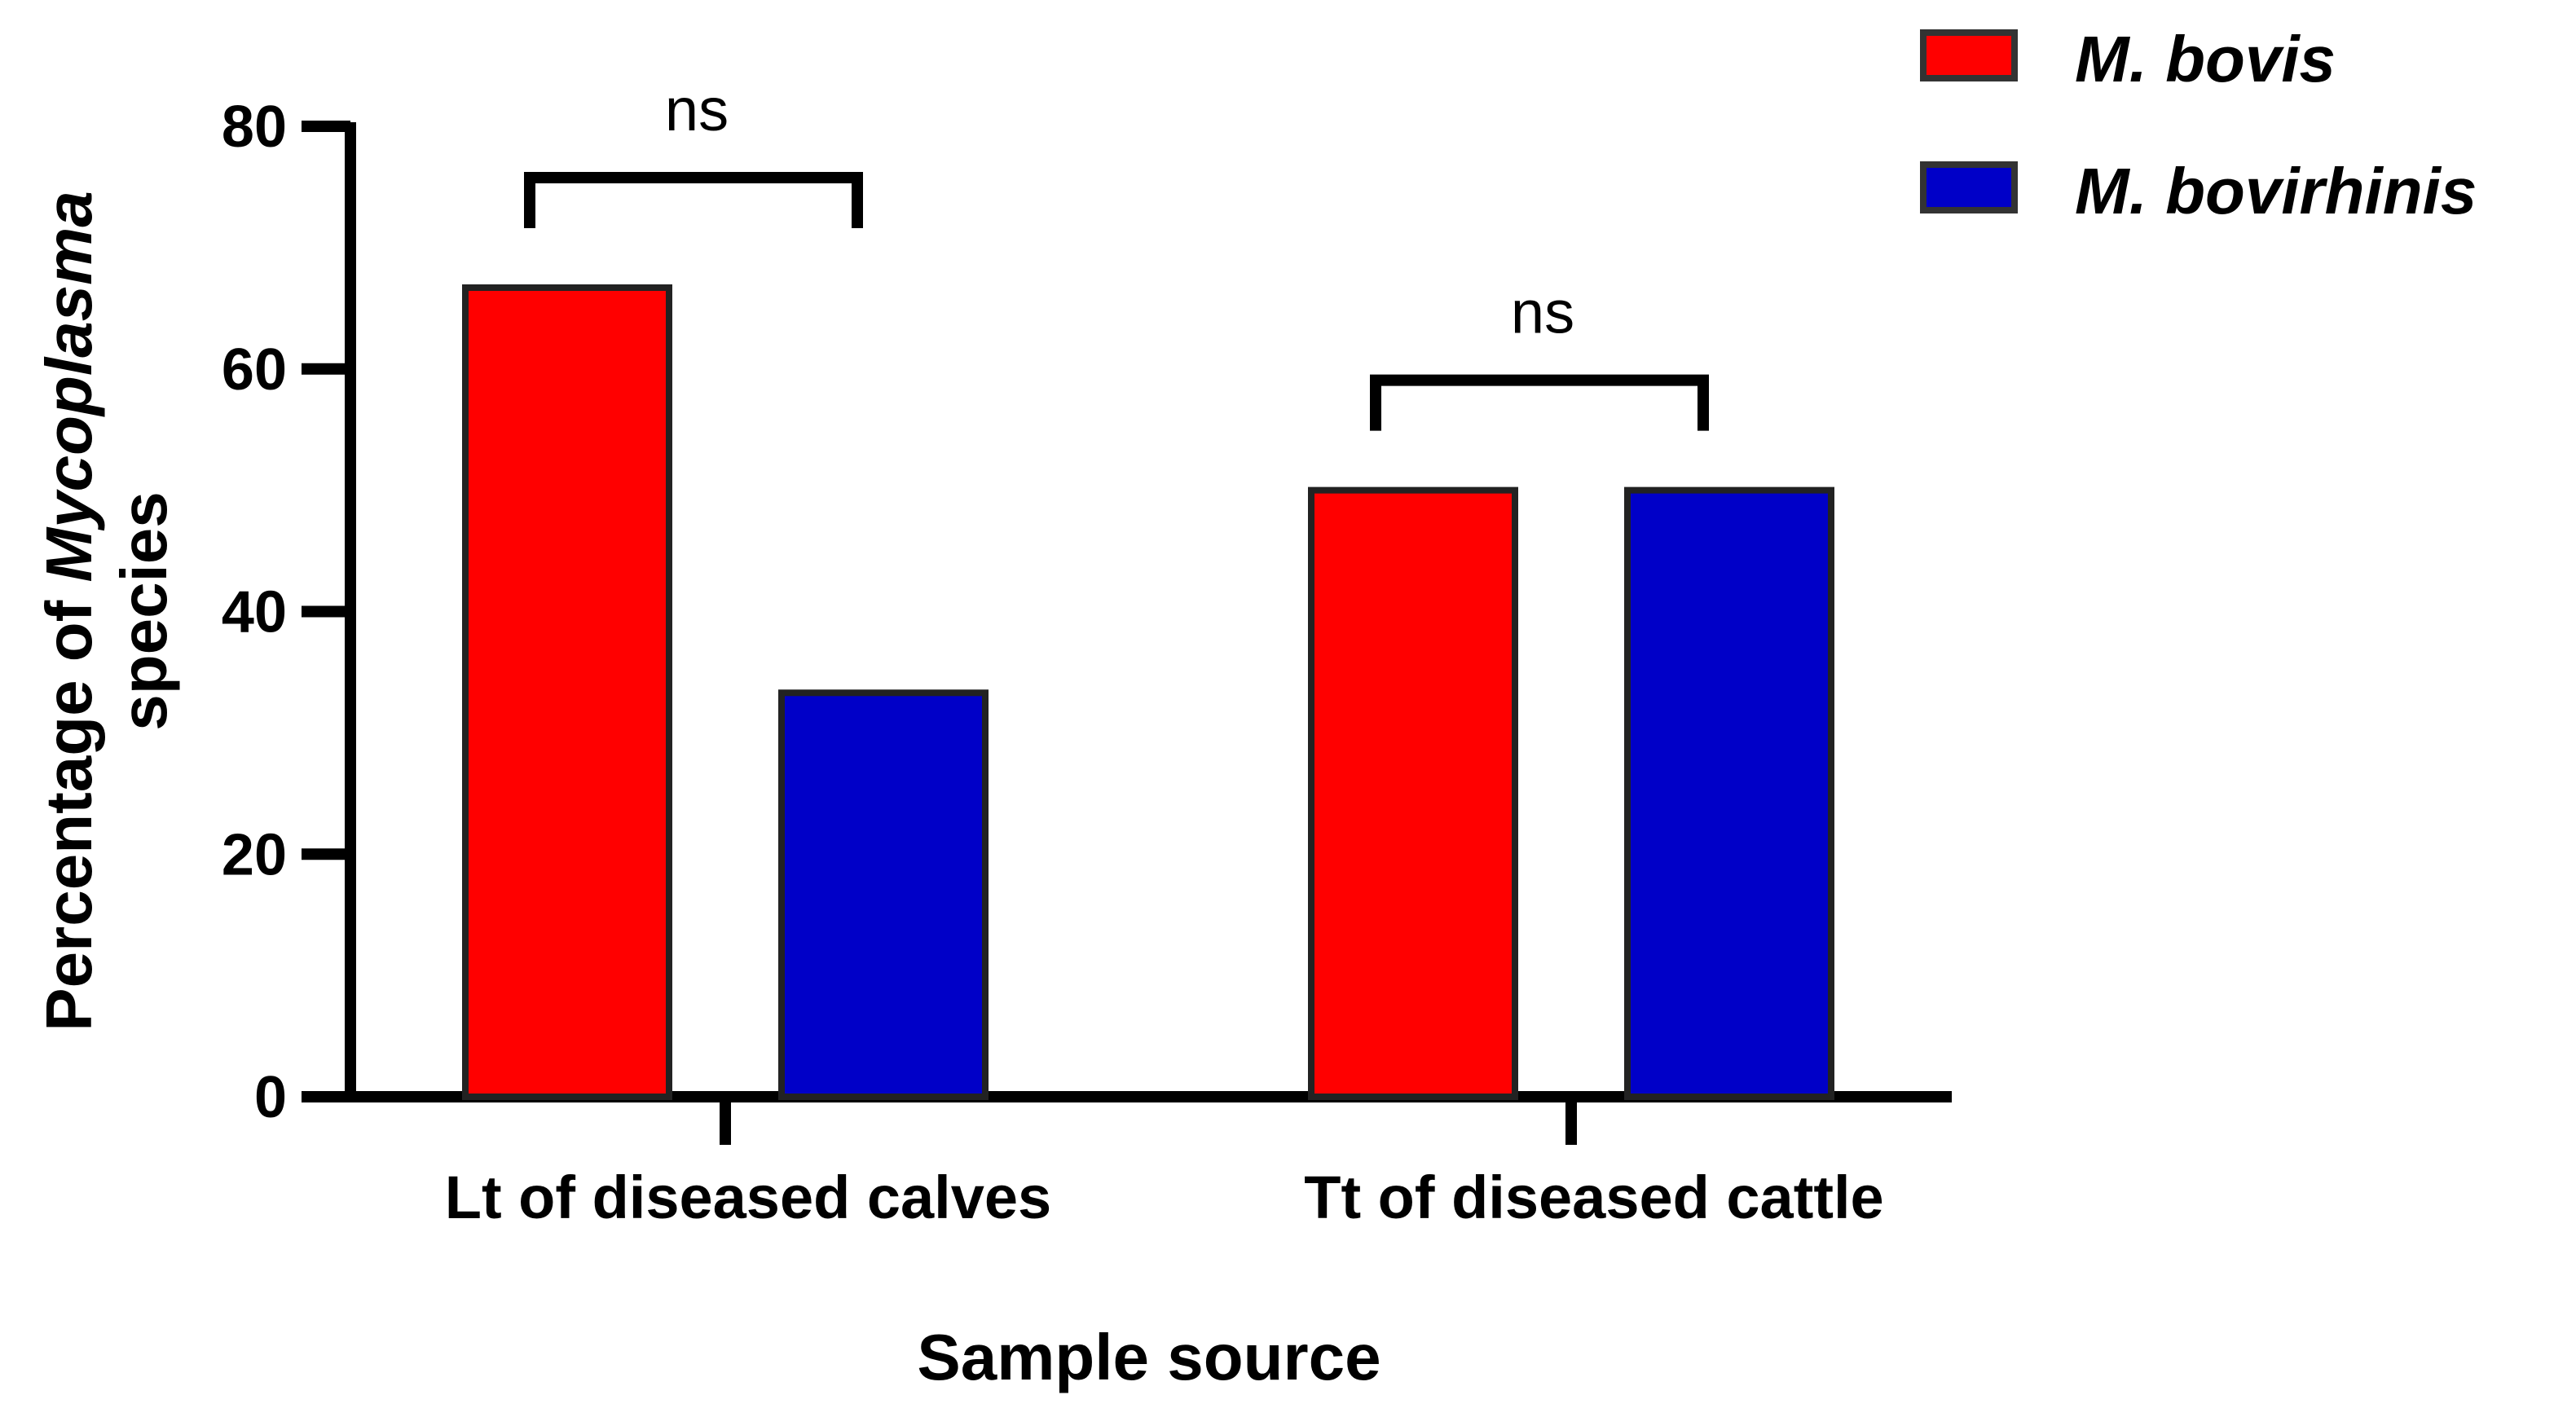 This screenshot has width=2576, height=1417. Describe the element at coordinates (69, 386) in the screenshot. I see `y-axis-title-italic: Mycoplasma` at that location.